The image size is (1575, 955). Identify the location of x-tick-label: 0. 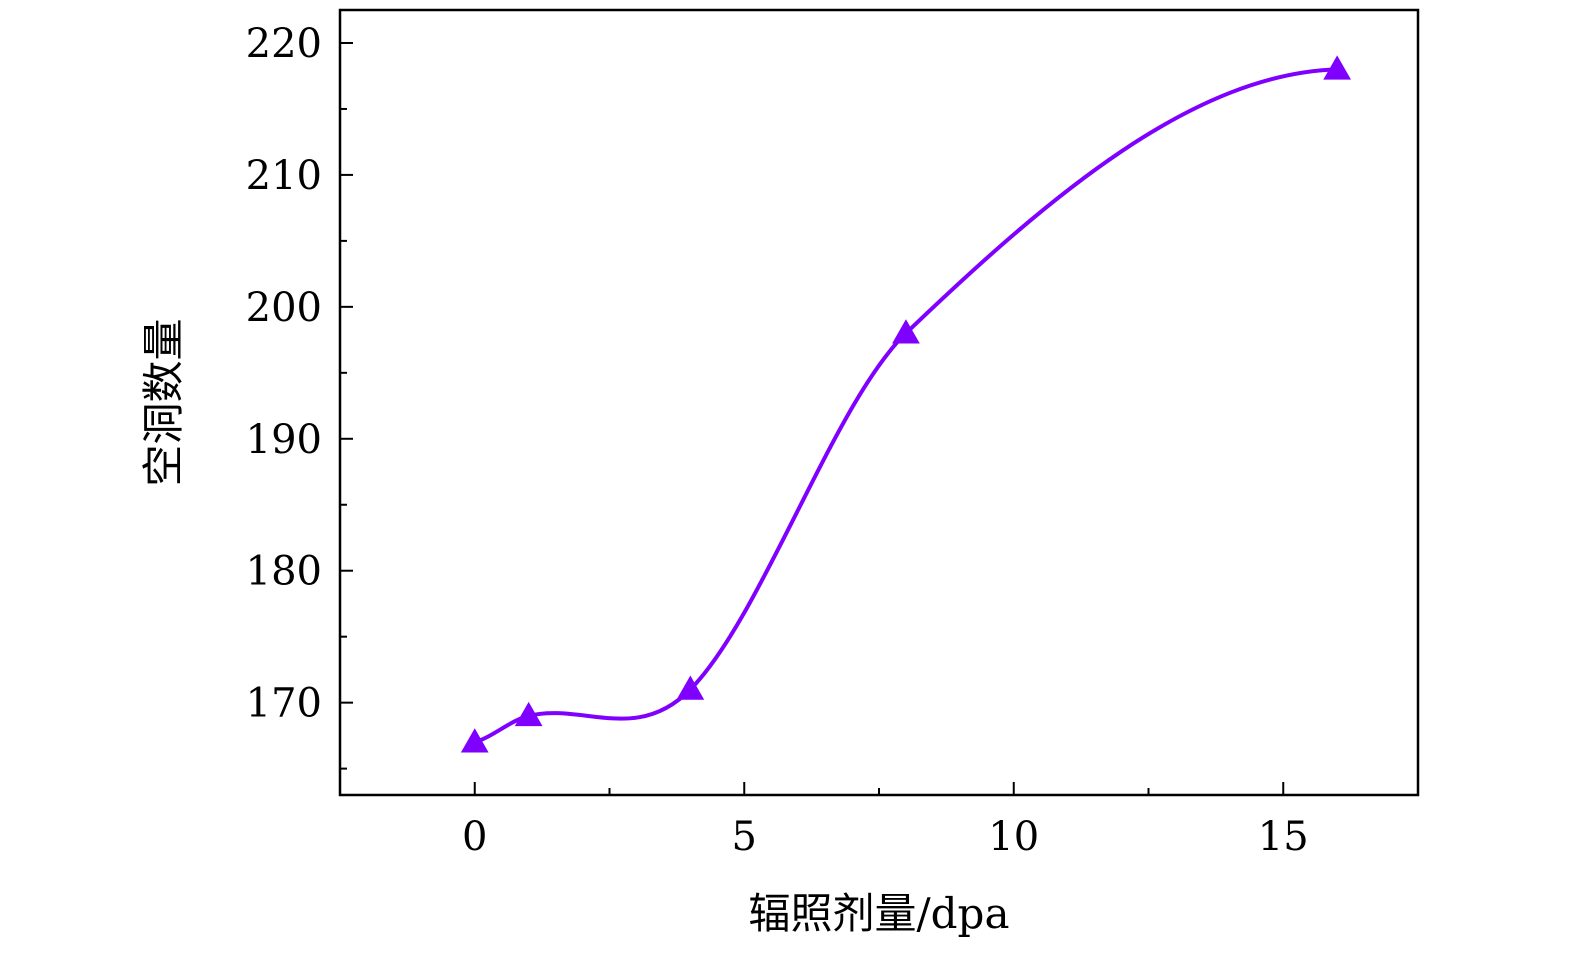
(474, 837).